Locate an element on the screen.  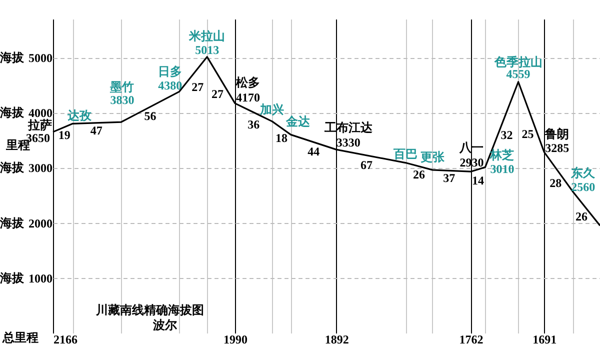
data-label: 3830 is located at coordinates (122, 100).